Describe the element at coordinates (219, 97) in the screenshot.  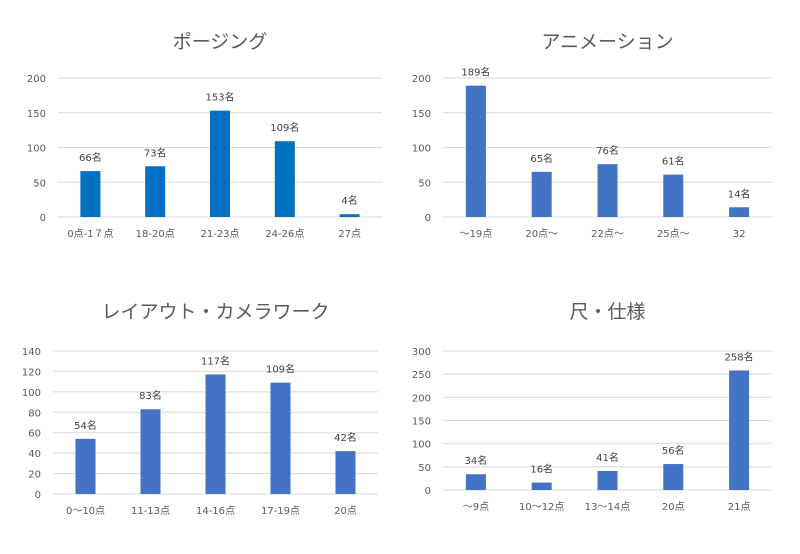
I see `data-label: 153名` at that location.